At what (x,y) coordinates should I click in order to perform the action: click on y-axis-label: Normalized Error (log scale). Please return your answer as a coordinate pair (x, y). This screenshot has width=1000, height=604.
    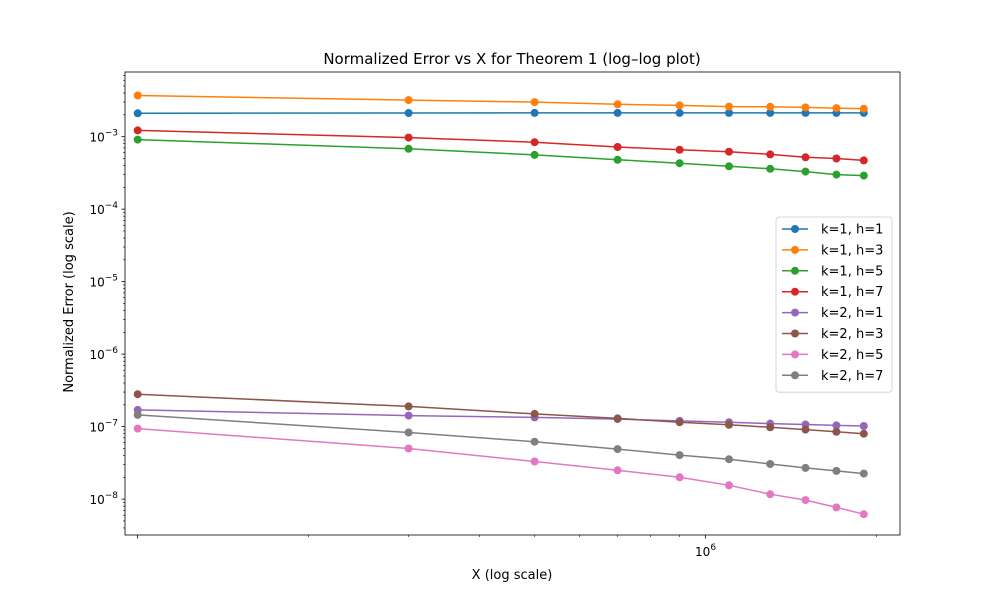
    Looking at the image, I should click on (69, 301).